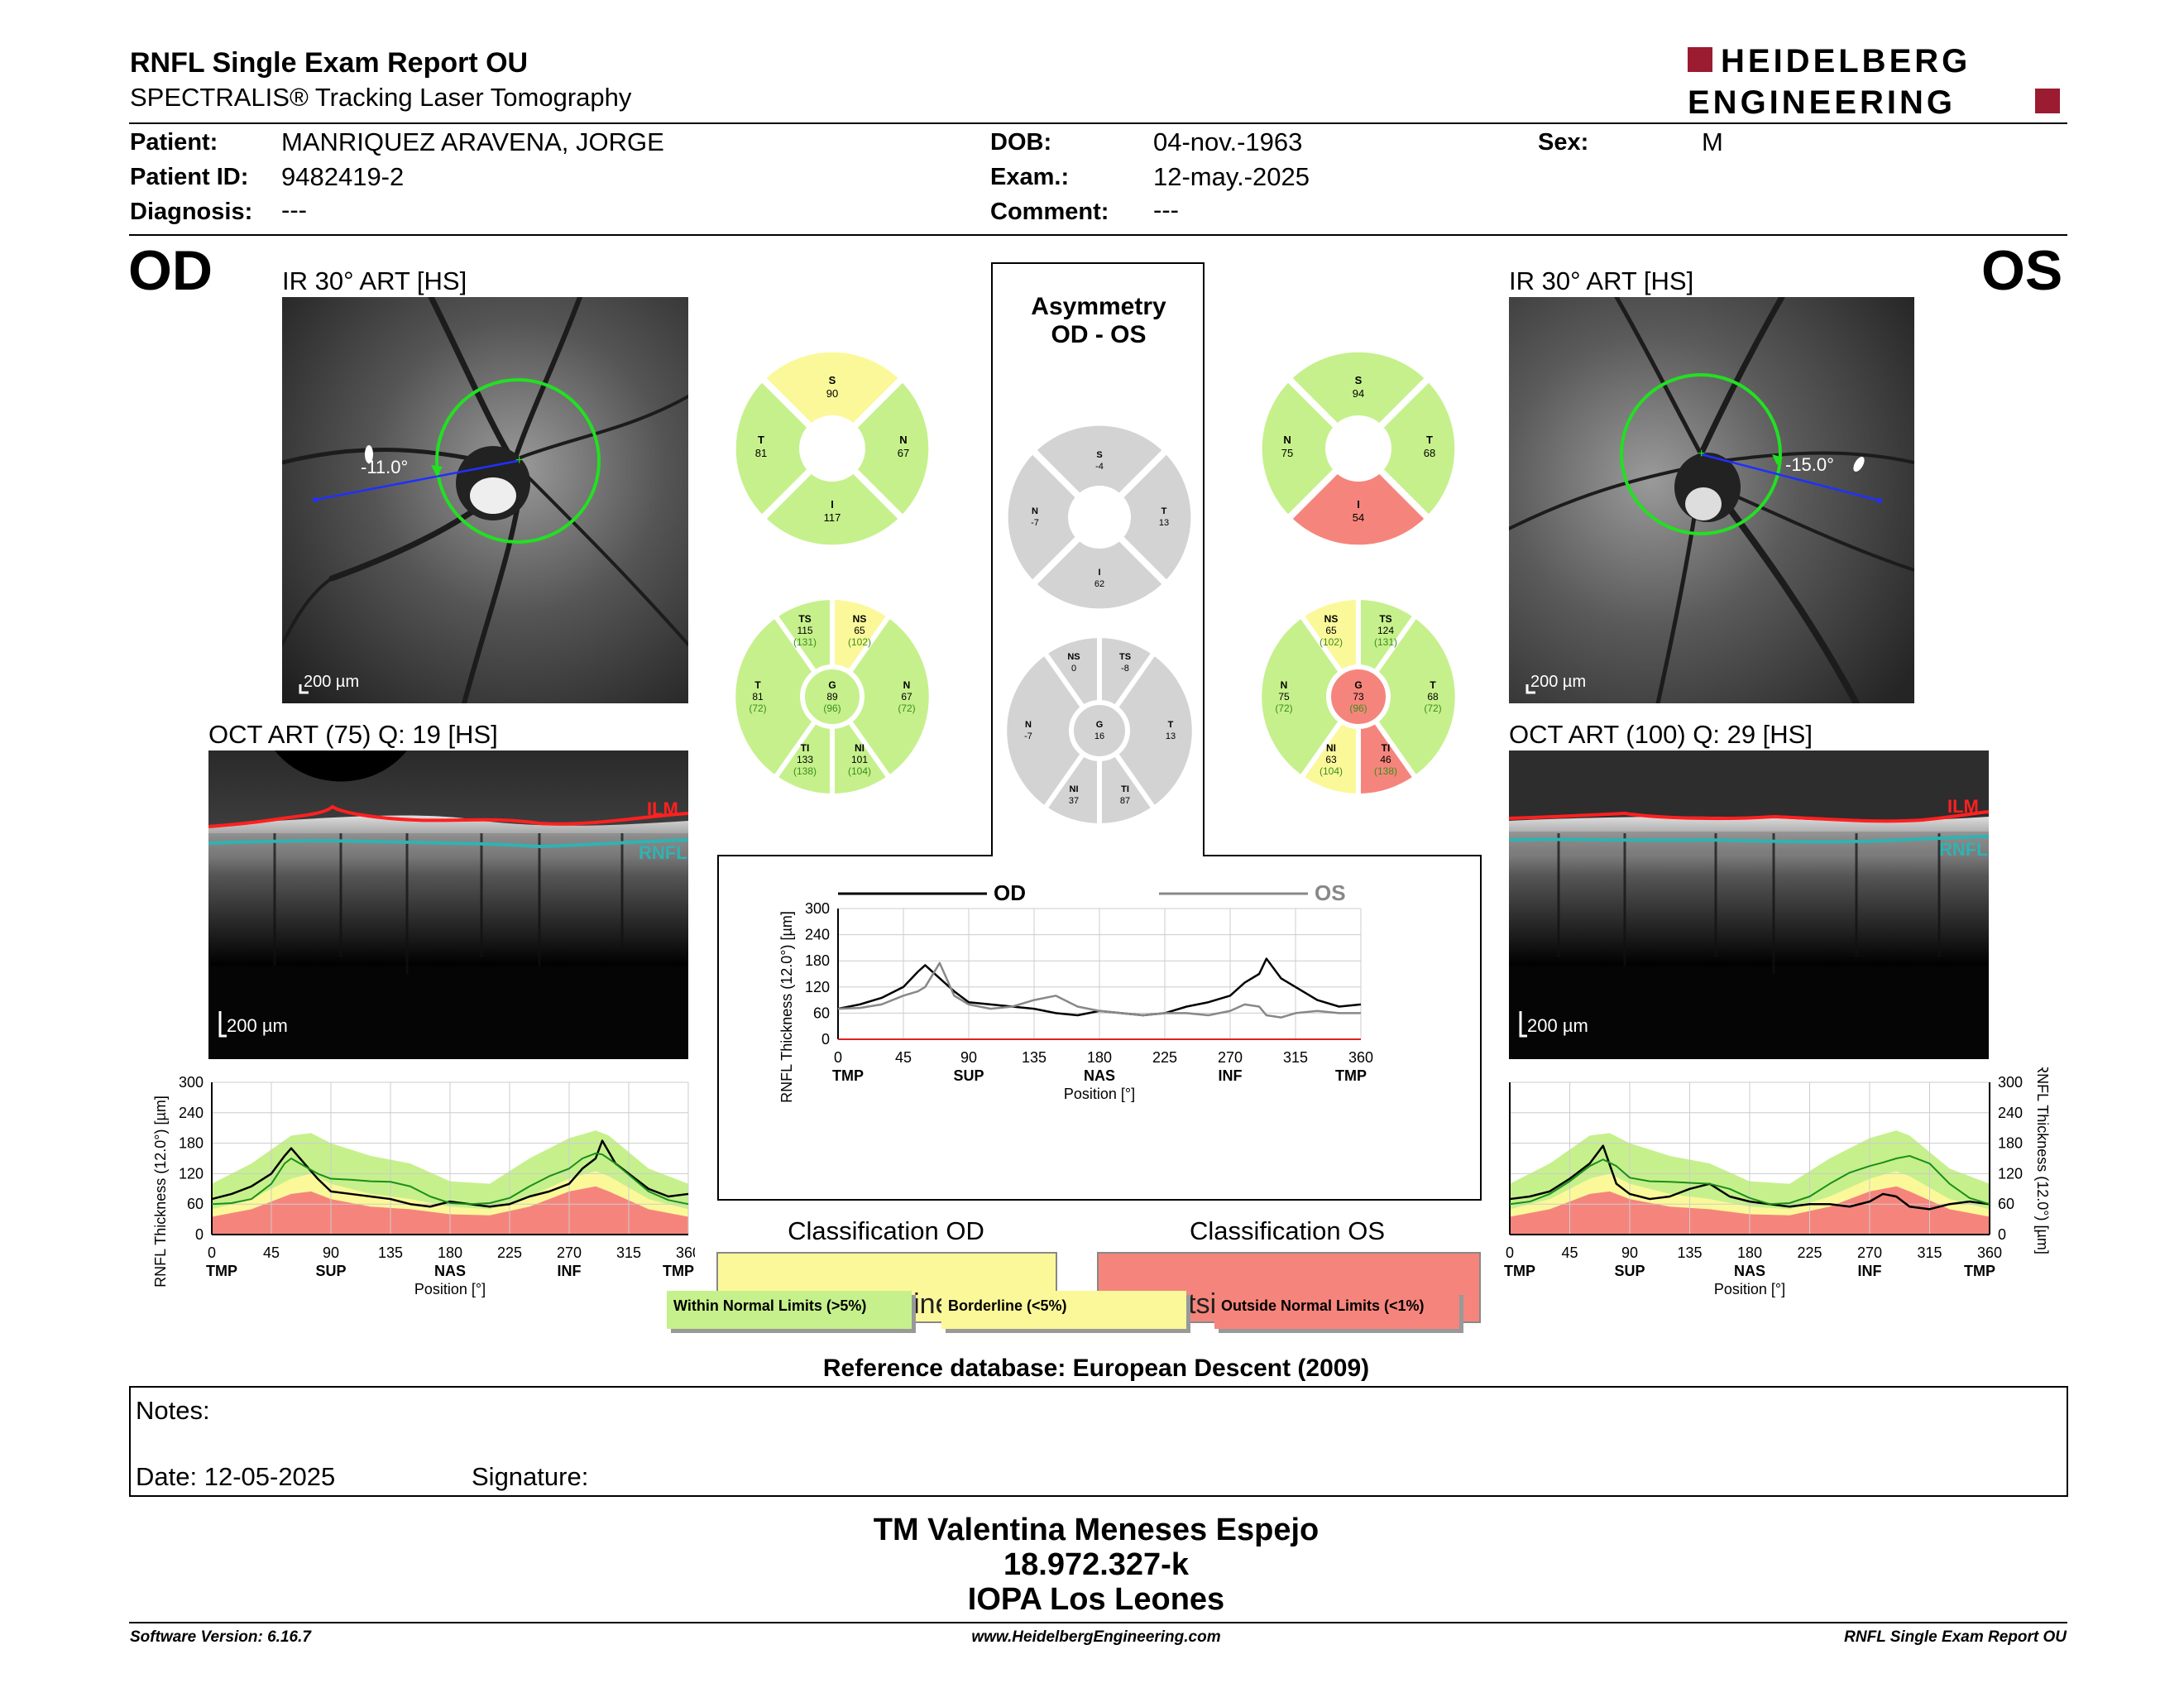  Describe the element at coordinates (450, 1252) in the screenshot. I see `x-tick-label: 180` at that location.